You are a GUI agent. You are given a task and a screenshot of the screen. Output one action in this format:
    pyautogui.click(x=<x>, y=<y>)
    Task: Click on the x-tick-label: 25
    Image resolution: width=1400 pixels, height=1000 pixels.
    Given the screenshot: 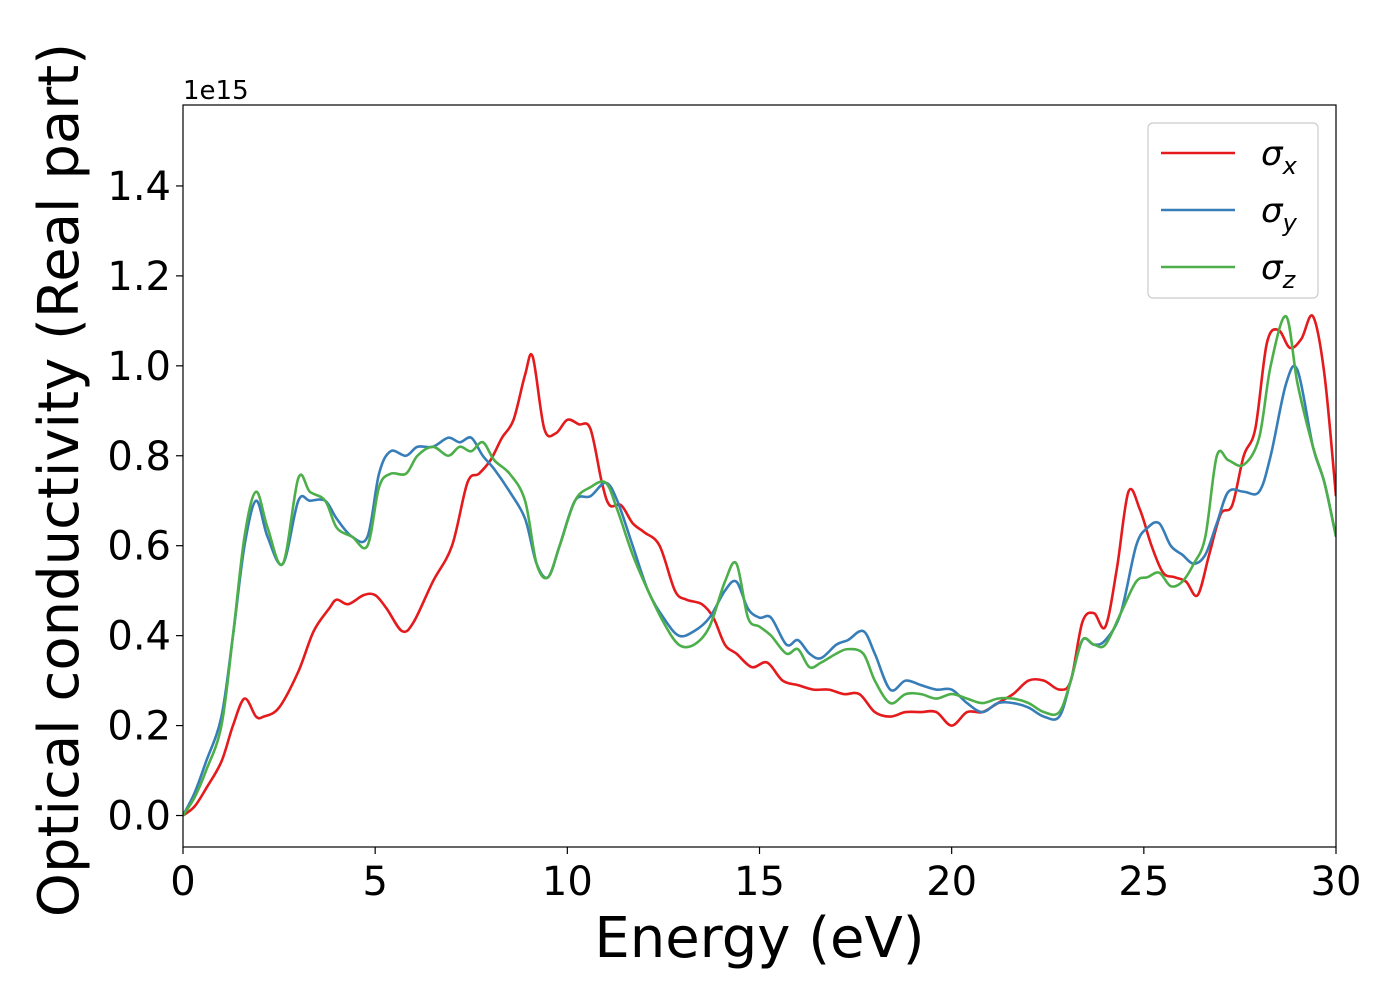 What is the action you would take?
    pyautogui.click(x=1143, y=882)
    